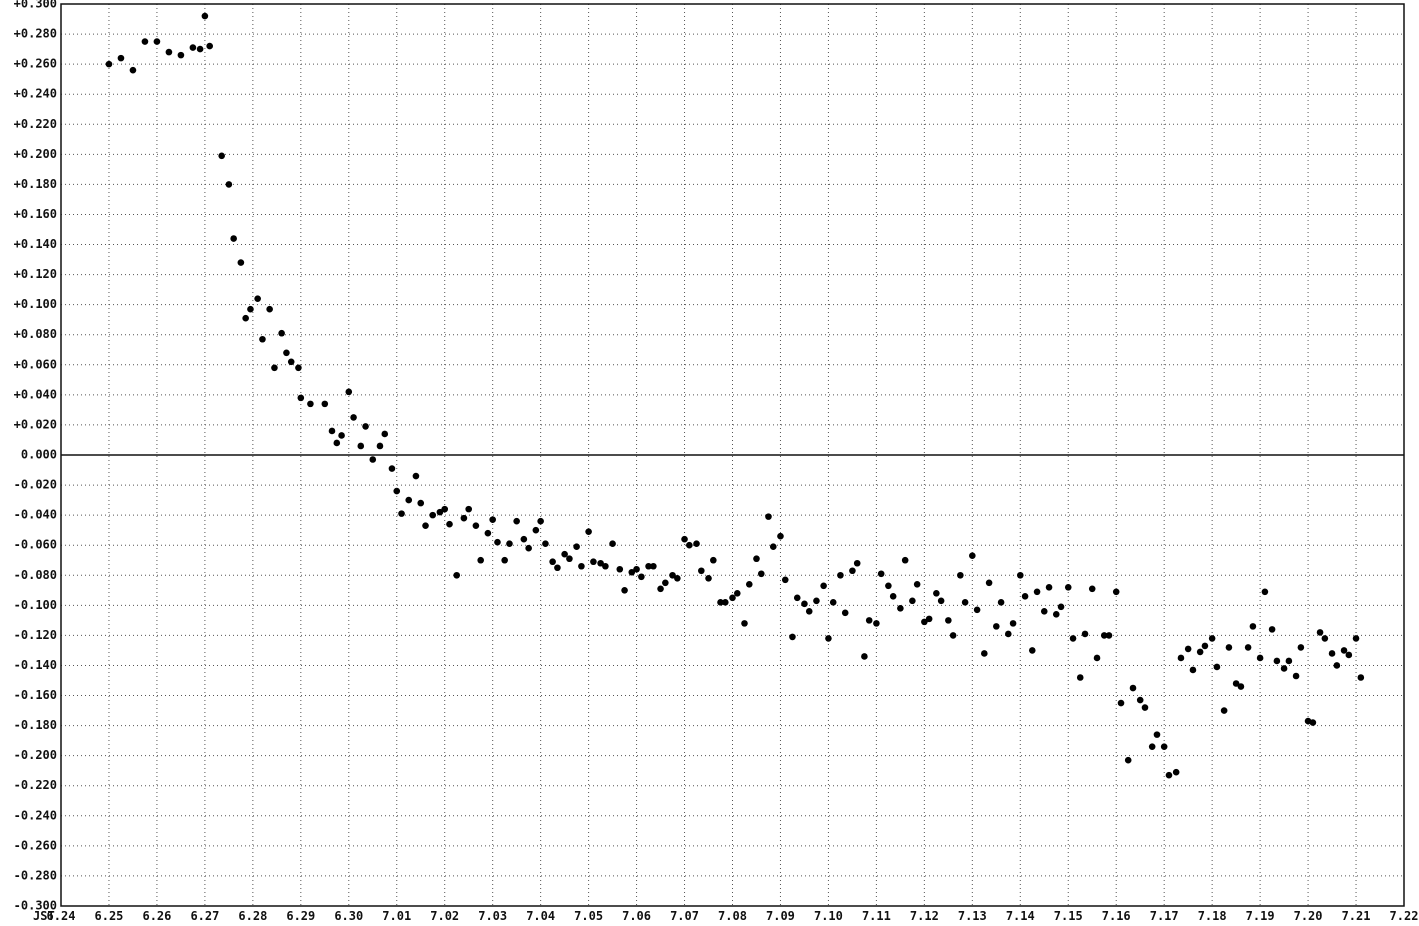 This screenshot has height=926, width=1419. Describe the element at coordinates (1308, 916) in the screenshot. I see `x-tick-label: 7.20` at that location.